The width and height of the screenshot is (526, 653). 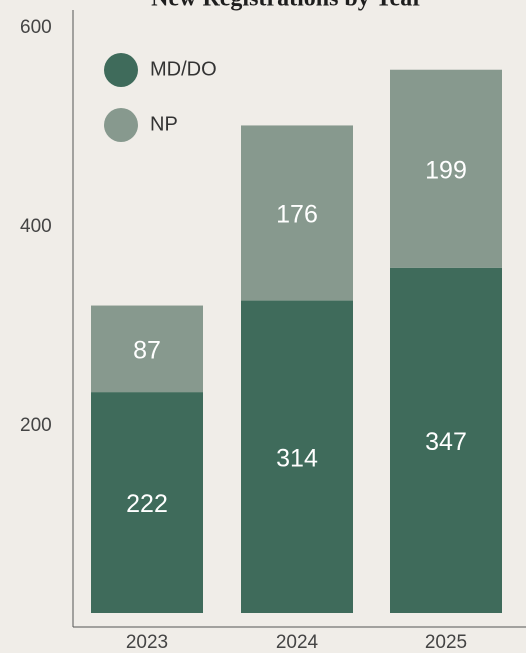 What do you see at coordinates (36, 226) in the screenshot?
I see `y-tick-label: 400` at bounding box center [36, 226].